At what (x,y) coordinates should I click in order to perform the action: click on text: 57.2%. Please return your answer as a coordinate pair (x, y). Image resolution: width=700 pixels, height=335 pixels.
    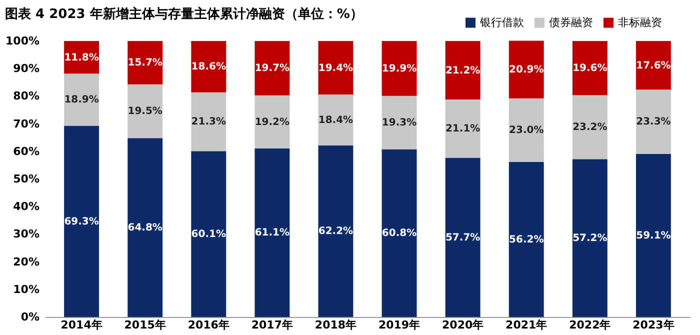
    Looking at the image, I should click on (590, 238).